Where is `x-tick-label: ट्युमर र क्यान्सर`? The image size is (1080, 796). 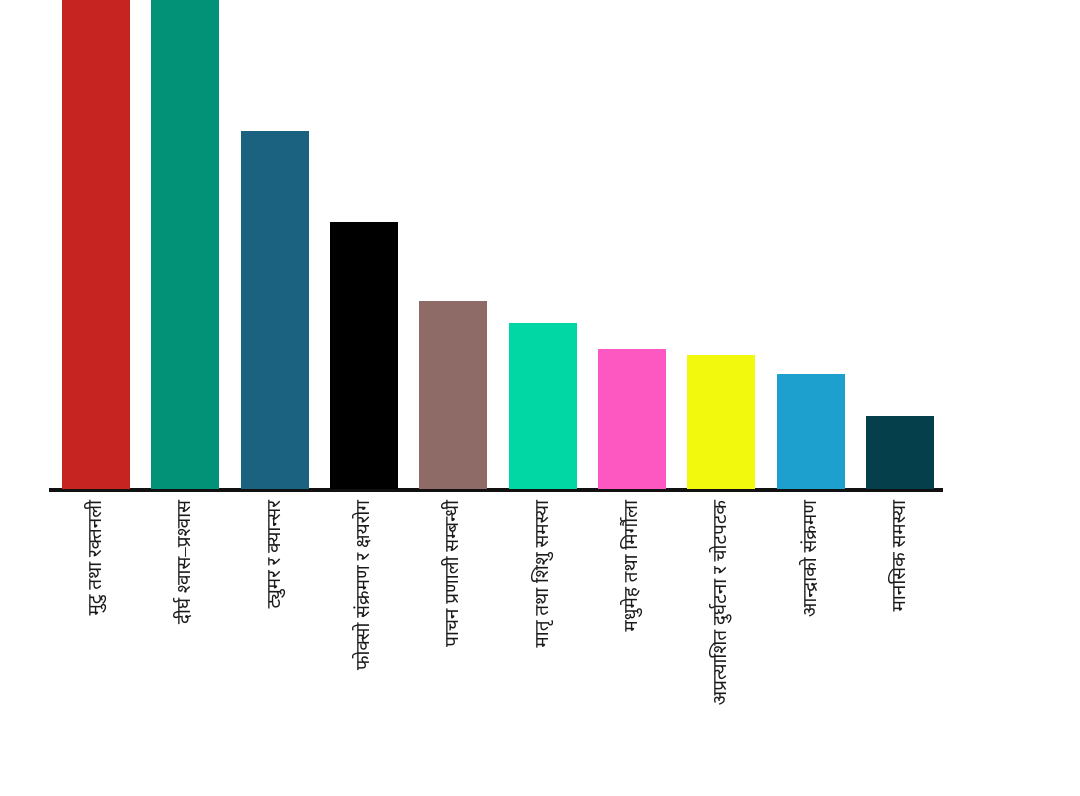
x-tick-label: ट्युमर र क्यान्सर is located at coordinates (274, 554).